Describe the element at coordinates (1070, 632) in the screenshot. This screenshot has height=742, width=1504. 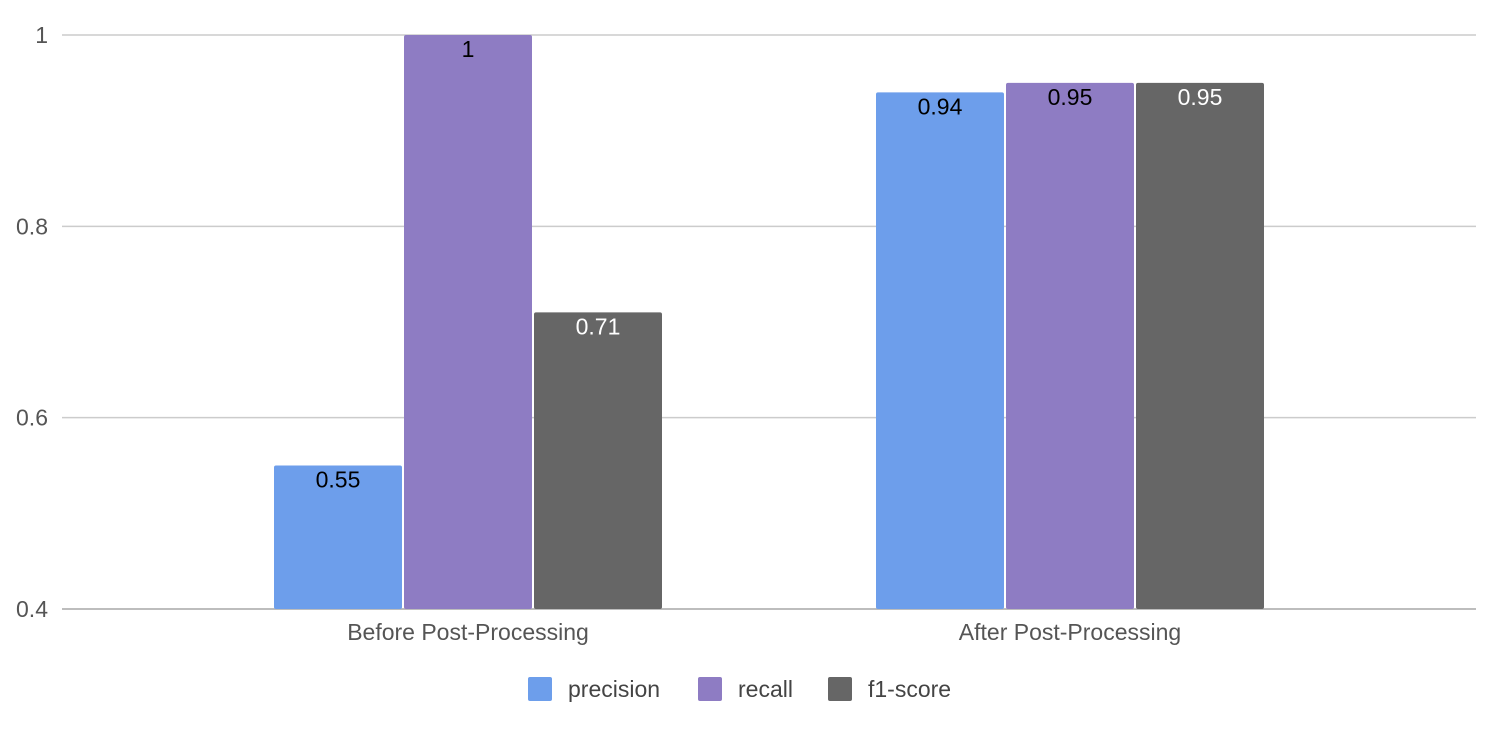
I see `x-tick-label: After Post-Processing` at that location.